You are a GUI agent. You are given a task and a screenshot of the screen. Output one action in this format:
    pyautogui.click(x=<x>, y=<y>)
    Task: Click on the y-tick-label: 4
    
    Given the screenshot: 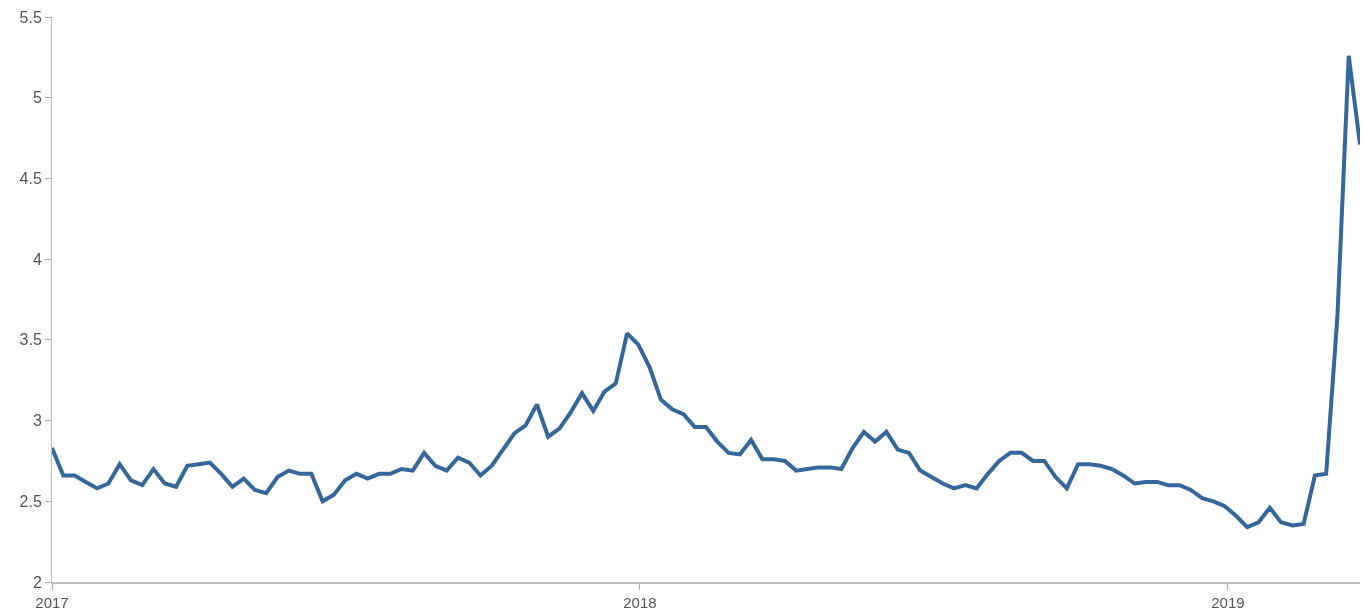 What is the action you would take?
    pyautogui.click(x=37, y=259)
    